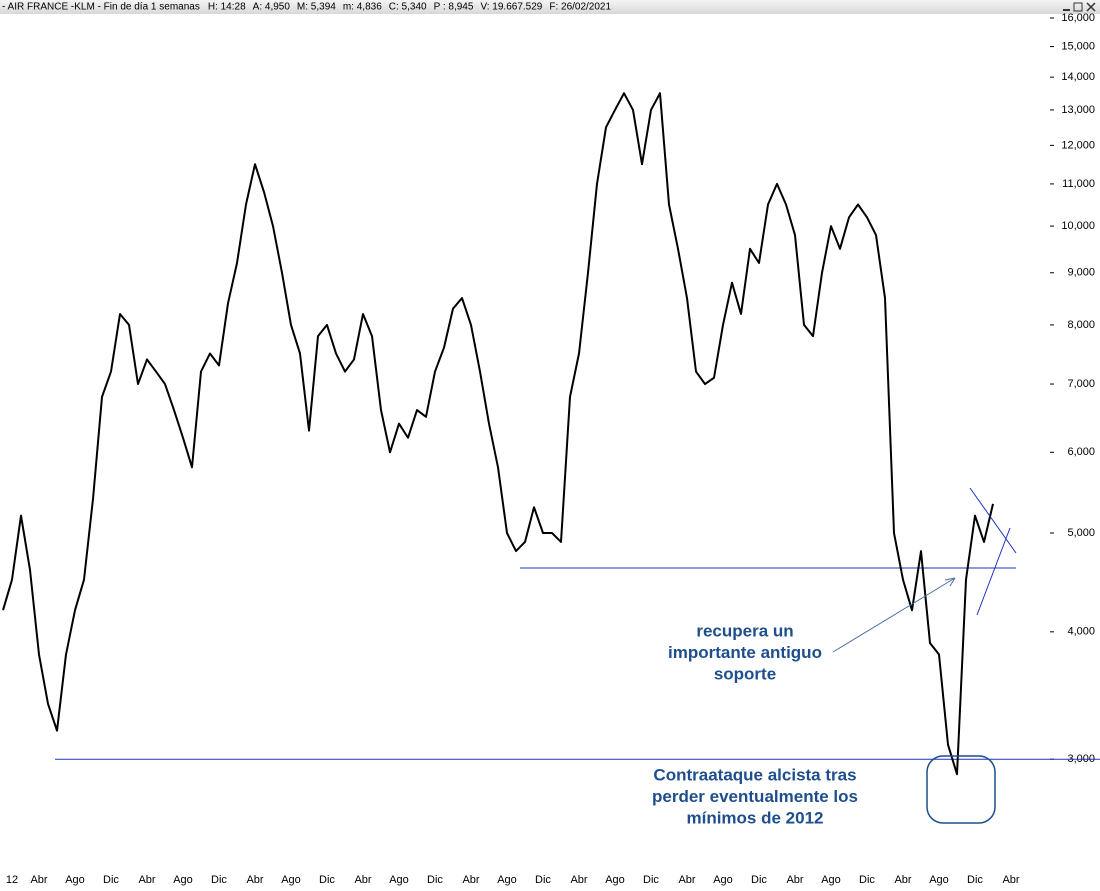 The image size is (1100, 891). I want to click on x-tick-label: 12, so click(12, 880).